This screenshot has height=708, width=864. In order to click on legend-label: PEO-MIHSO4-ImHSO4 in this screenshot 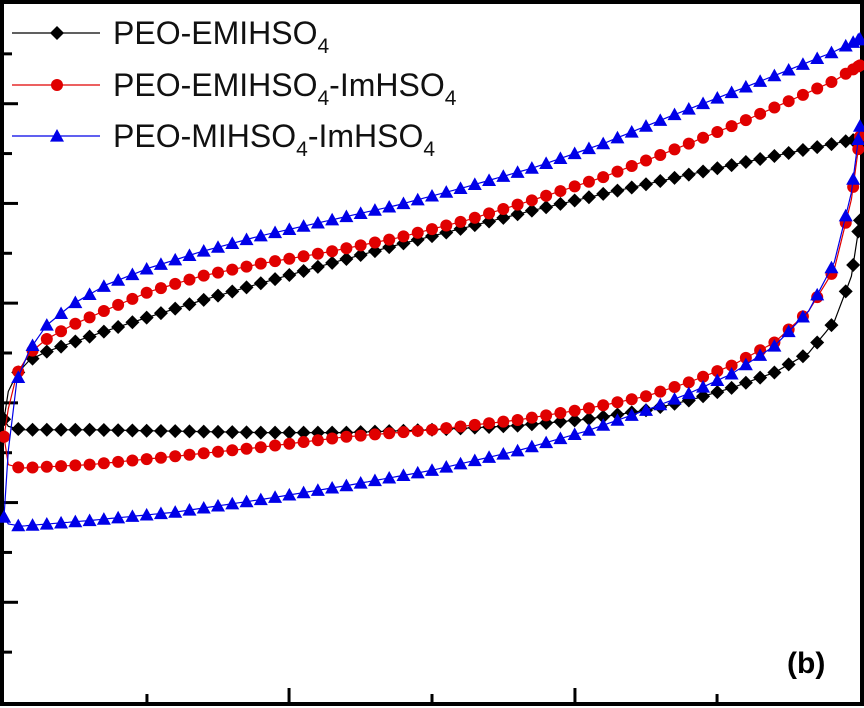, I will do `click(274, 139)`.